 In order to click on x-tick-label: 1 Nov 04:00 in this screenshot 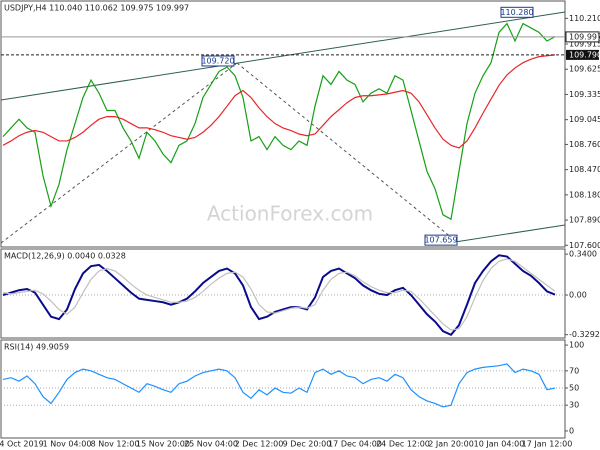, I will do `click(67, 444)`.